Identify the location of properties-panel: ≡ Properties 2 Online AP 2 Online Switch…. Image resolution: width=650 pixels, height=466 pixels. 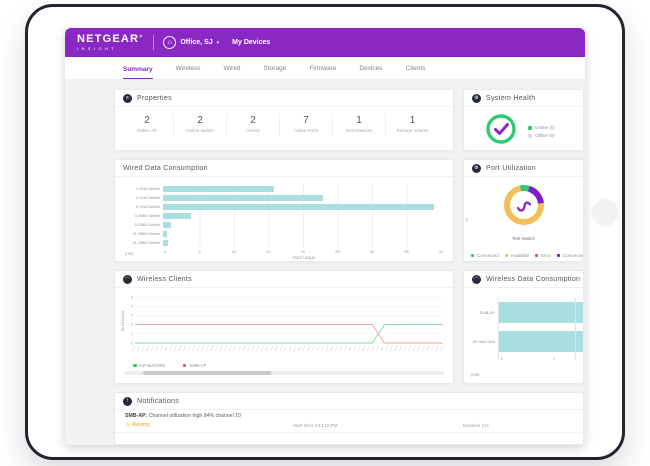
(284, 120).